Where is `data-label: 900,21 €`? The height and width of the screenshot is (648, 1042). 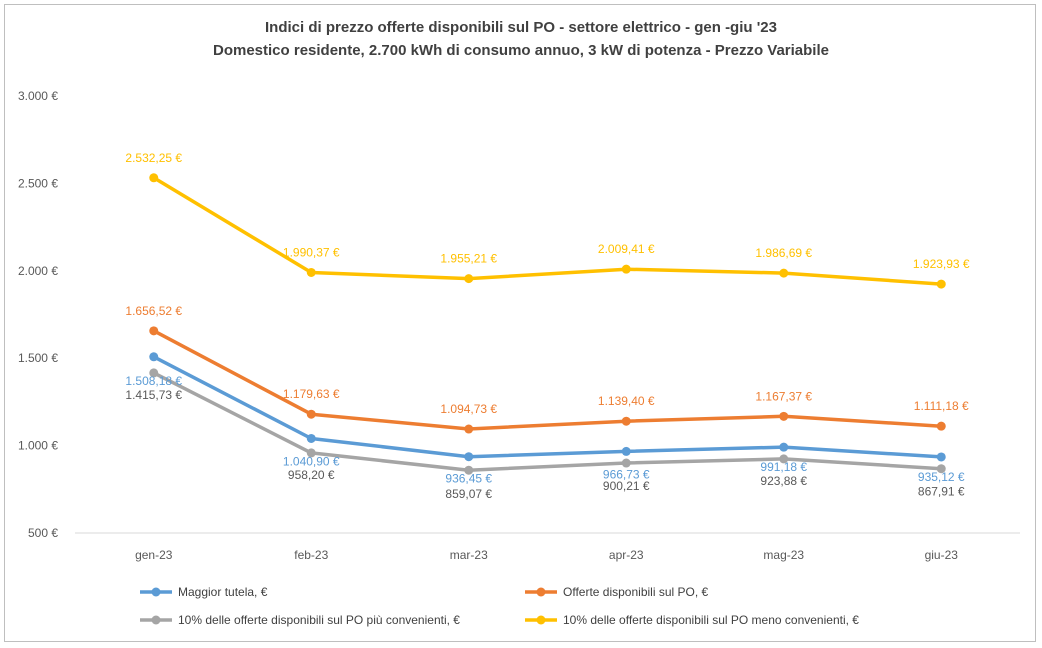 data-label: 900,21 € is located at coordinates (626, 486).